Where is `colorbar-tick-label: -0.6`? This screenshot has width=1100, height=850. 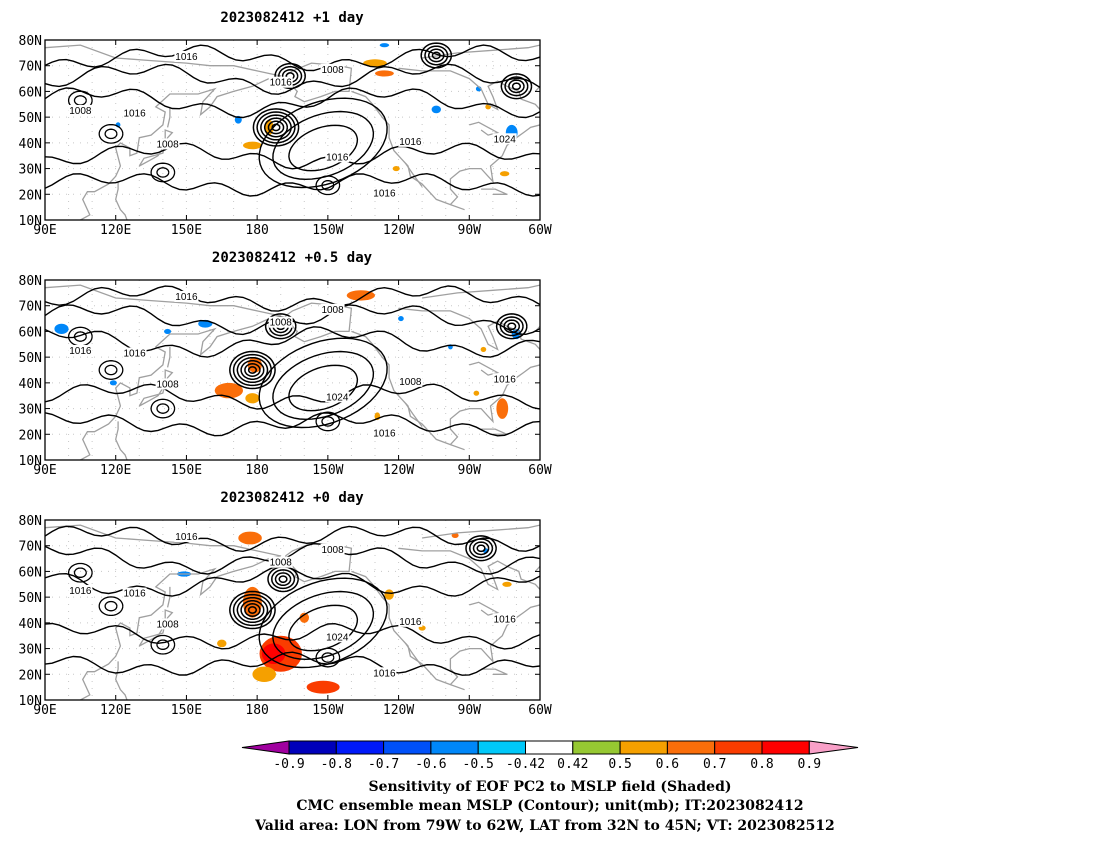
colorbar-tick-label: -0.6 is located at coordinates (430, 764).